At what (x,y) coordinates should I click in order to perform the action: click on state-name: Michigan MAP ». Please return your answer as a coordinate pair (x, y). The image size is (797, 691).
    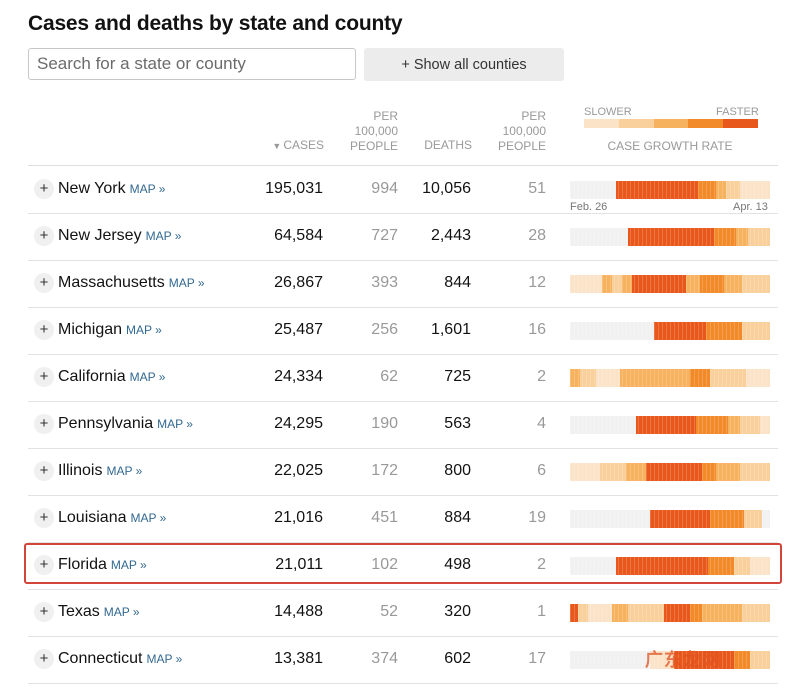
    Looking at the image, I should click on (110, 330).